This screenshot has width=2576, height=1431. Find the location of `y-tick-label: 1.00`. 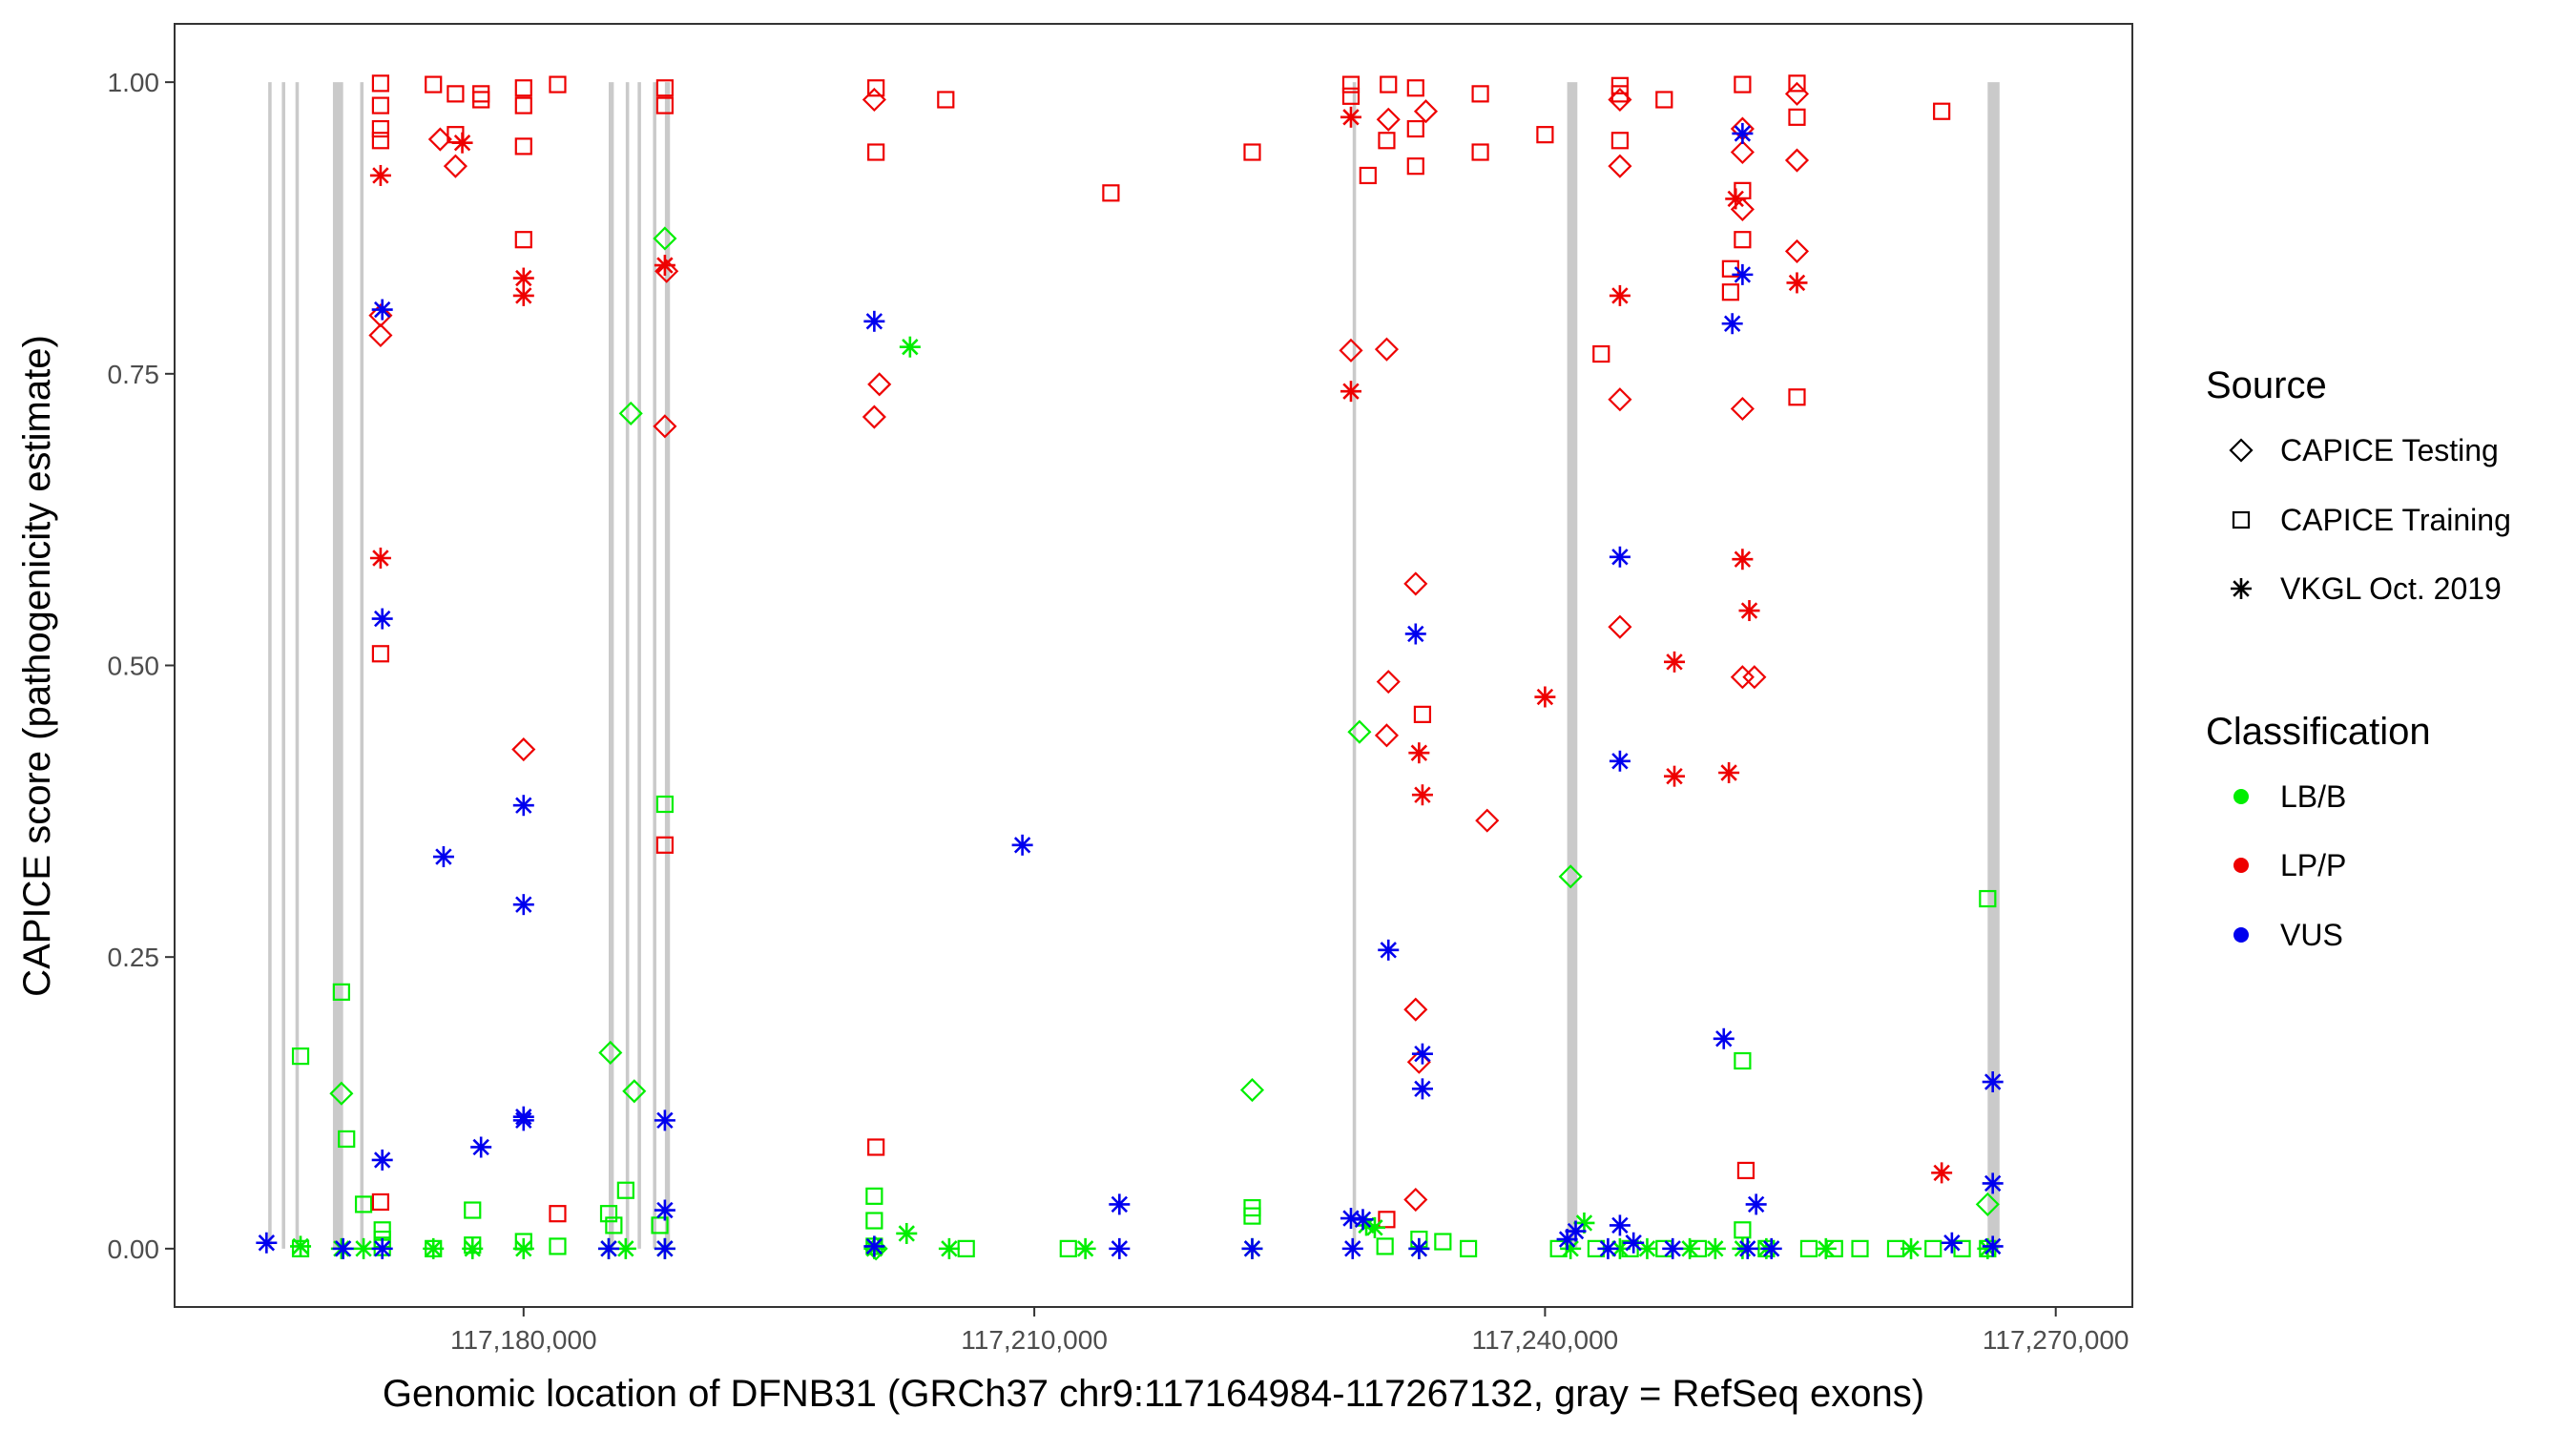

y-tick-label: 1.00 is located at coordinates (134, 83).